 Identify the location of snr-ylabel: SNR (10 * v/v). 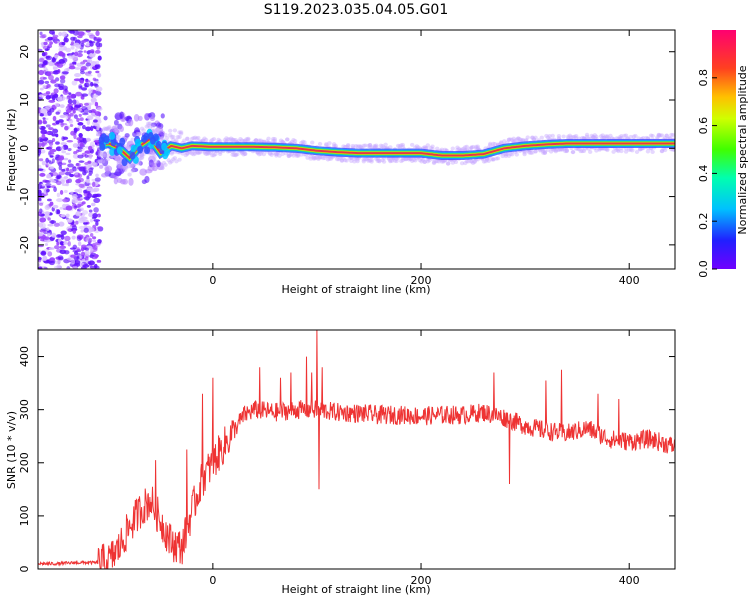
(11, 450).